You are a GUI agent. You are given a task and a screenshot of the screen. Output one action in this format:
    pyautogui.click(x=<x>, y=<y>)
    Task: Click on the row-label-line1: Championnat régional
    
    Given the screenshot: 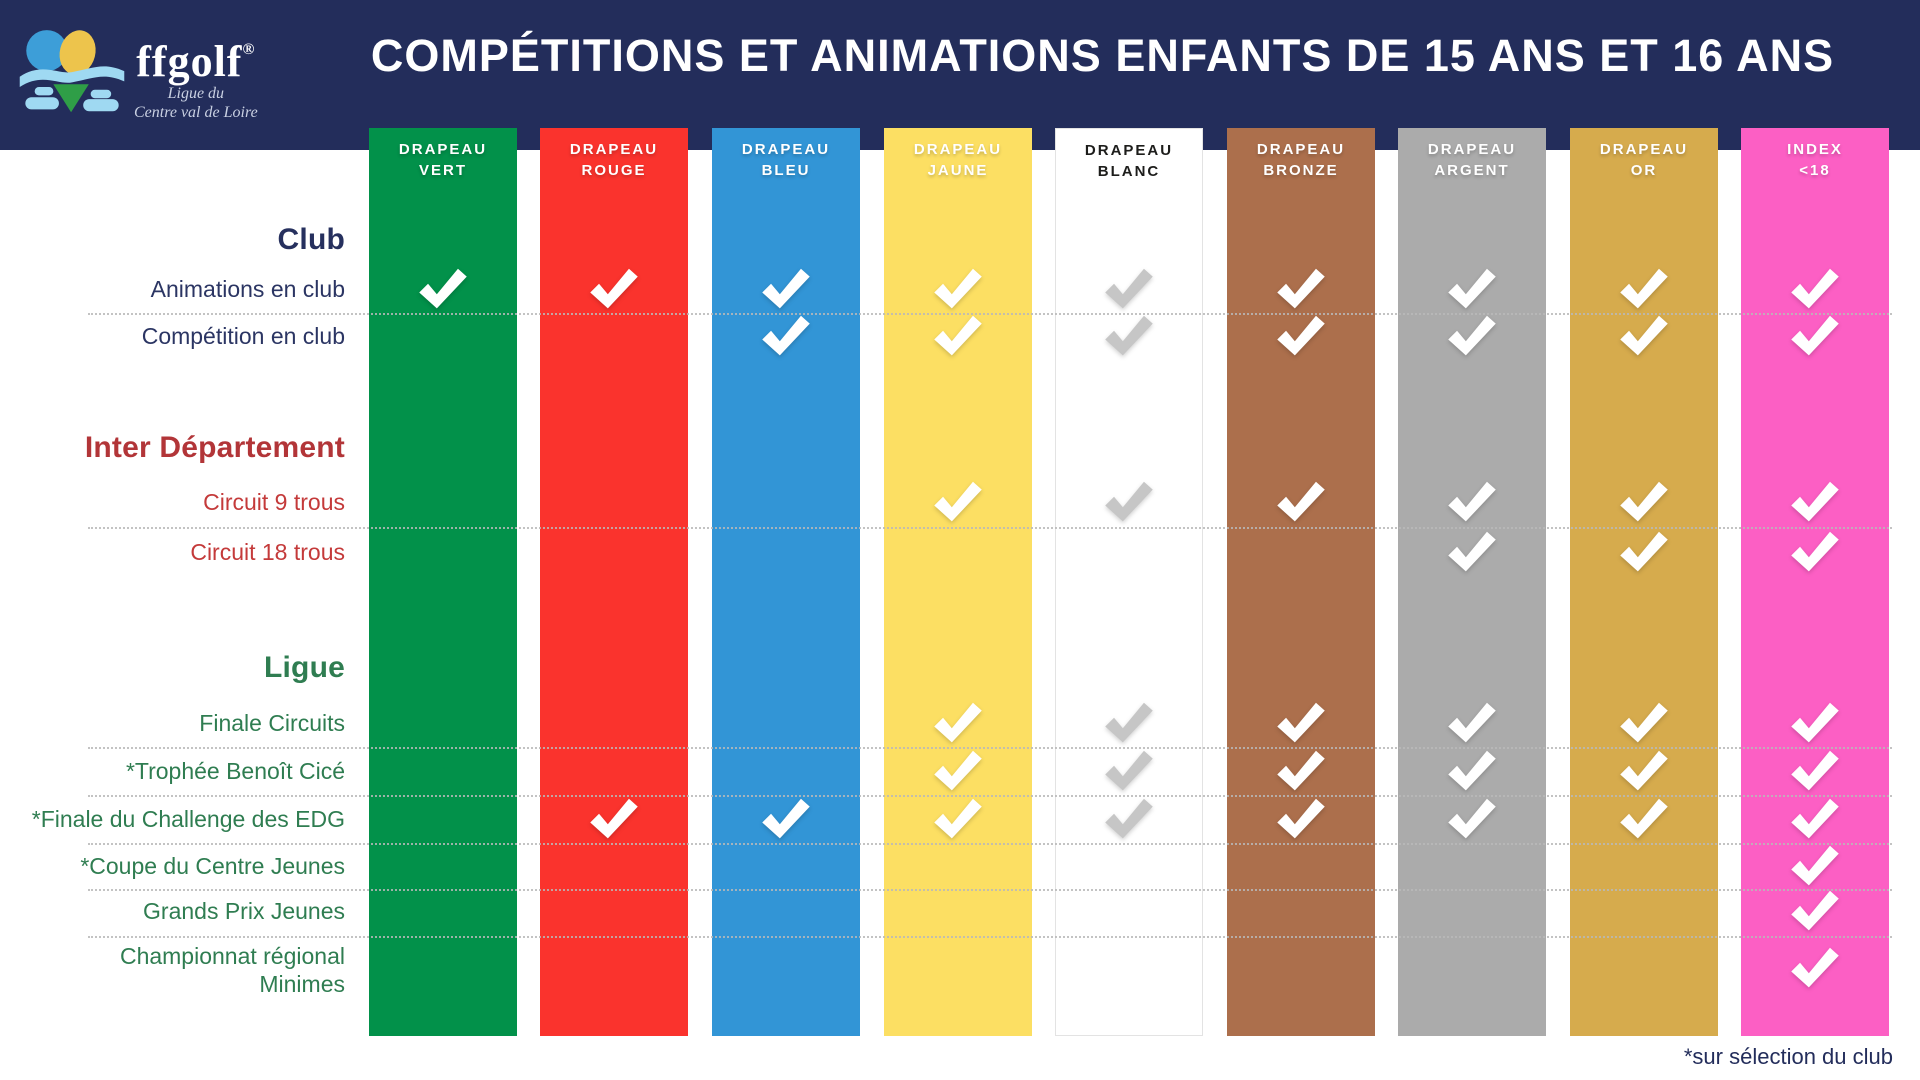 What is the action you would take?
    pyautogui.click(x=232, y=956)
    